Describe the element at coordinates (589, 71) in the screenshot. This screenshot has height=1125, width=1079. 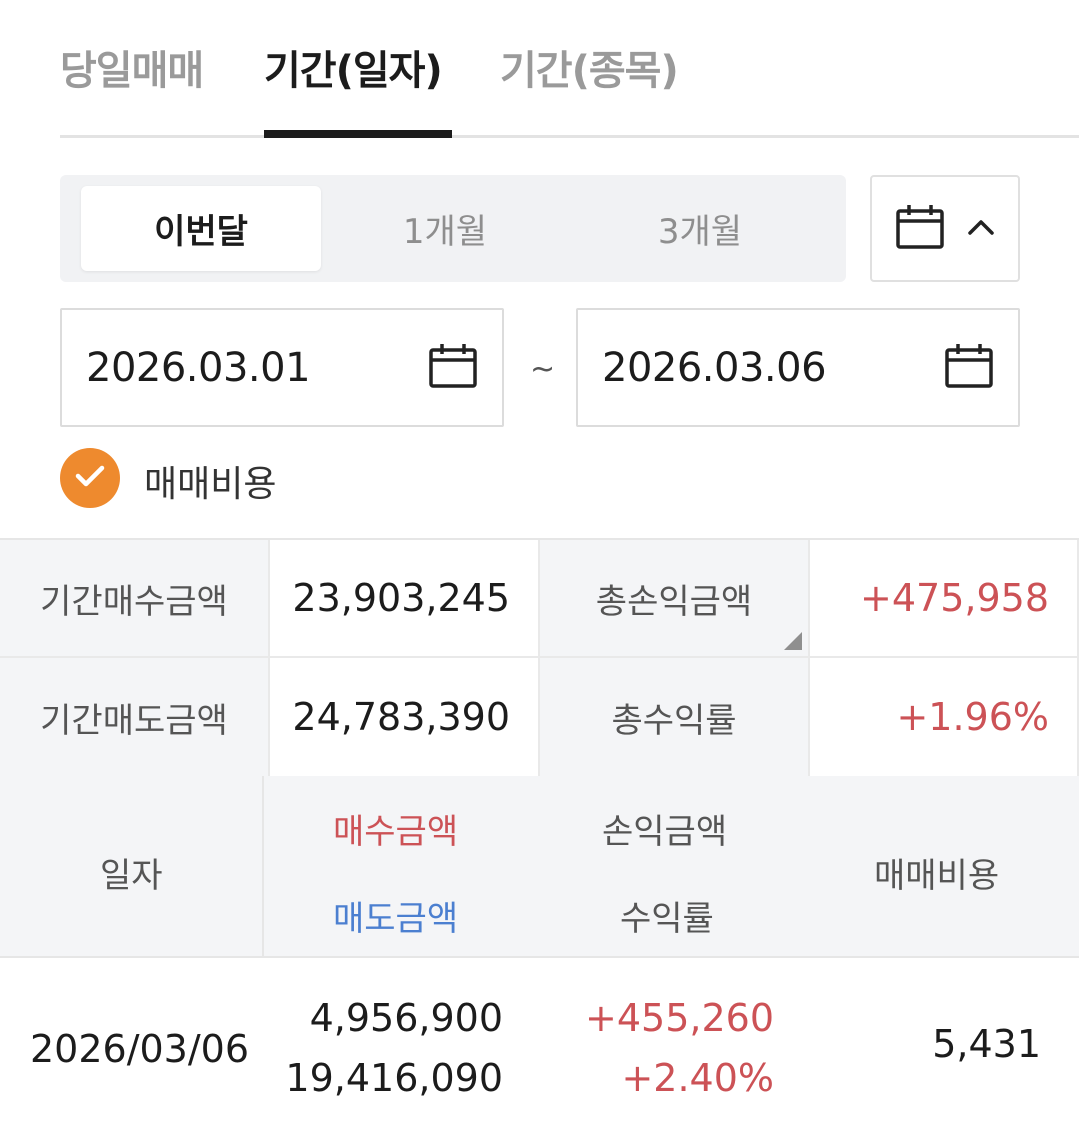
I see `tab-period-by-stock: 기간(종목)` at that location.